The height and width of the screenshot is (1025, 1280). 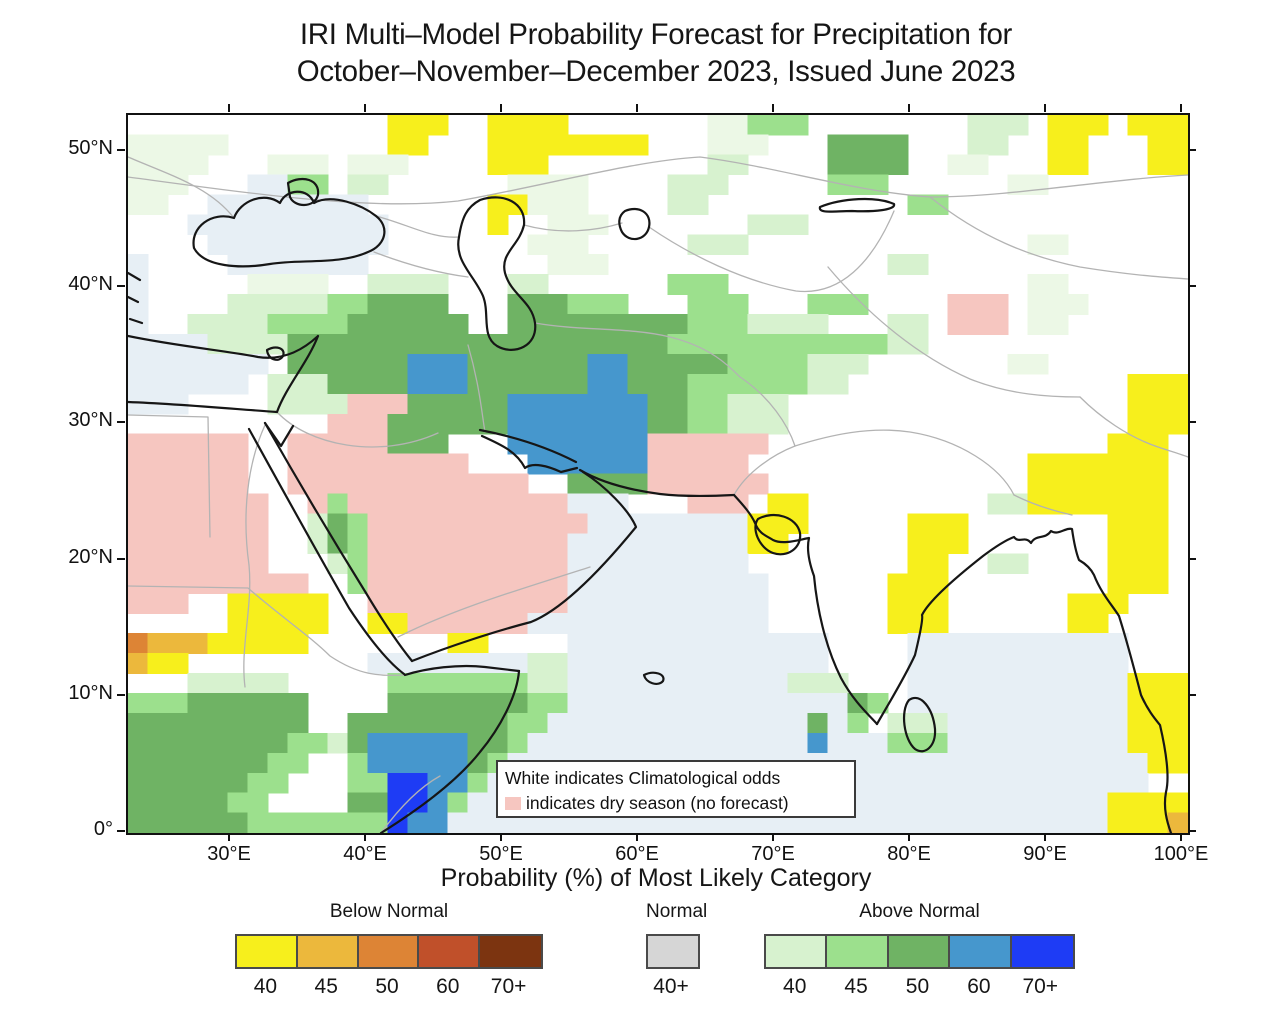 I want to click on cyprus-coast, so click(x=275, y=353).